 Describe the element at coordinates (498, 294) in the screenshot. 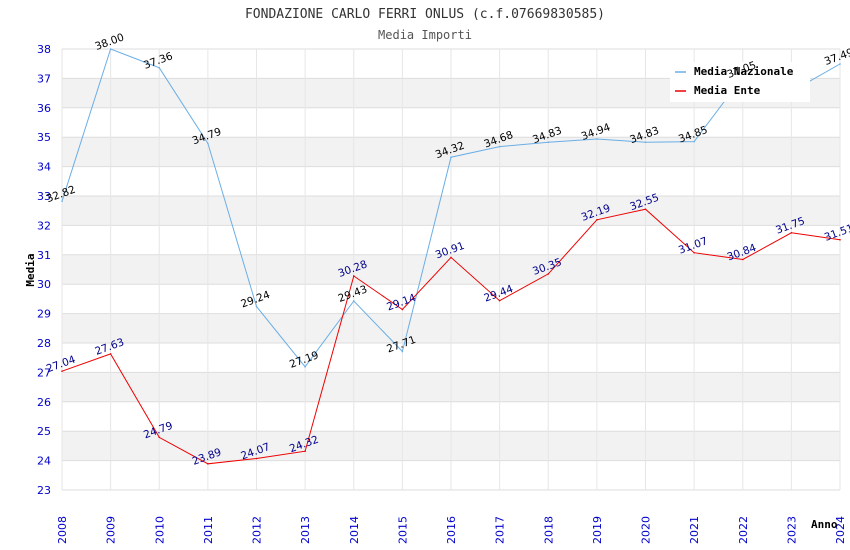

I see `data-label: 29.44` at that location.